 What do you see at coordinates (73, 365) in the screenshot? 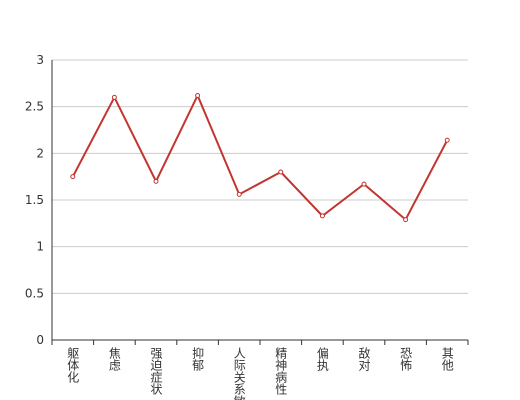
I see `x-tick-label: 躯体化` at bounding box center [73, 365].